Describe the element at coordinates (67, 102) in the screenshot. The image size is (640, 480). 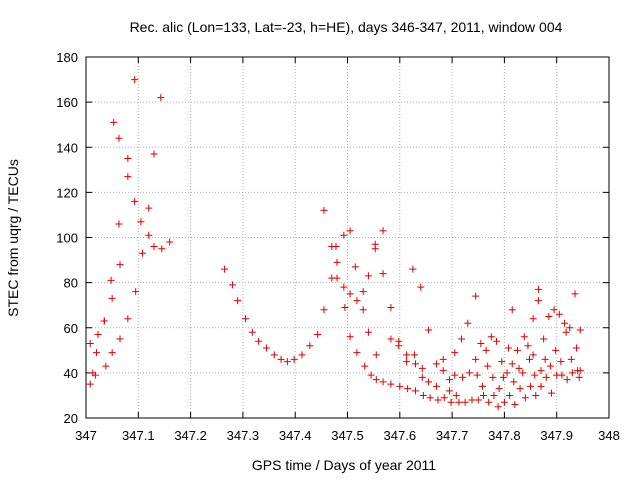
I see `y-tick-label: 160` at that location.